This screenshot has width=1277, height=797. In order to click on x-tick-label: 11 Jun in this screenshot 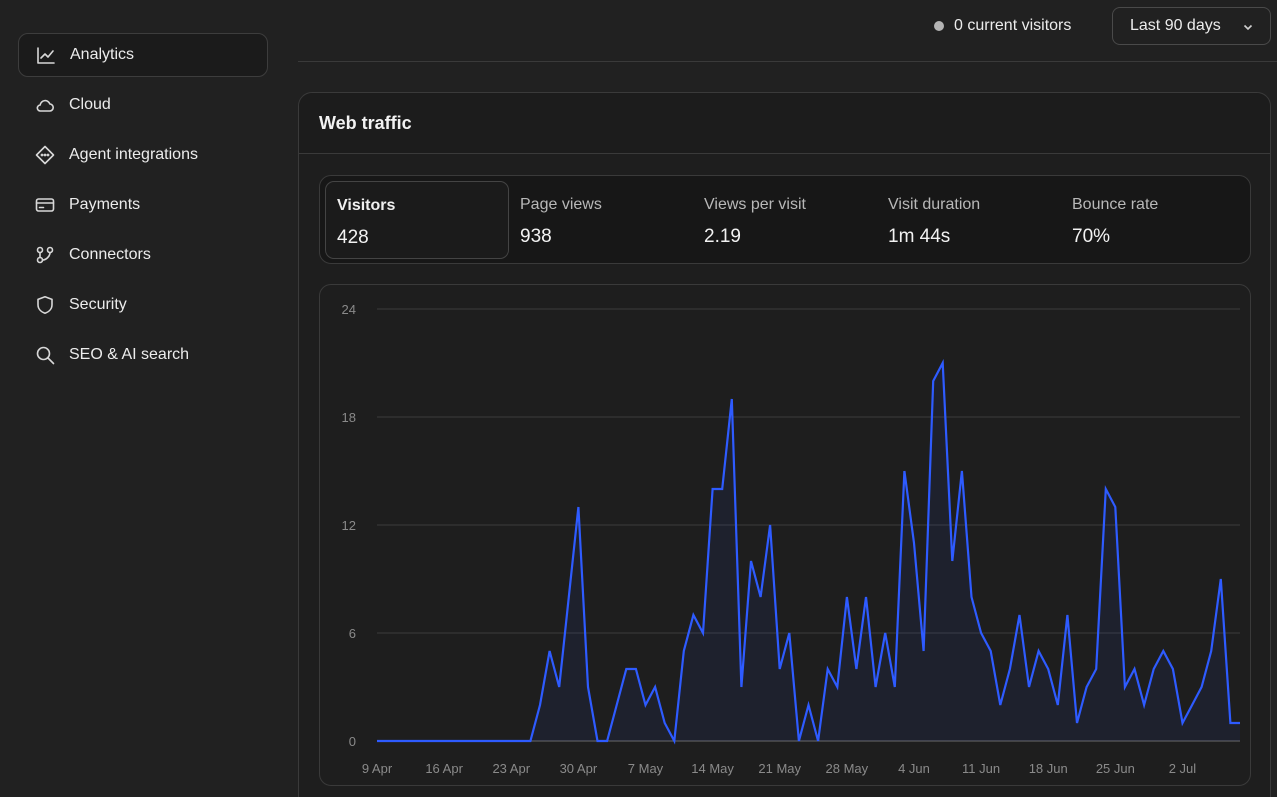, I will do `click(981, 768)`.